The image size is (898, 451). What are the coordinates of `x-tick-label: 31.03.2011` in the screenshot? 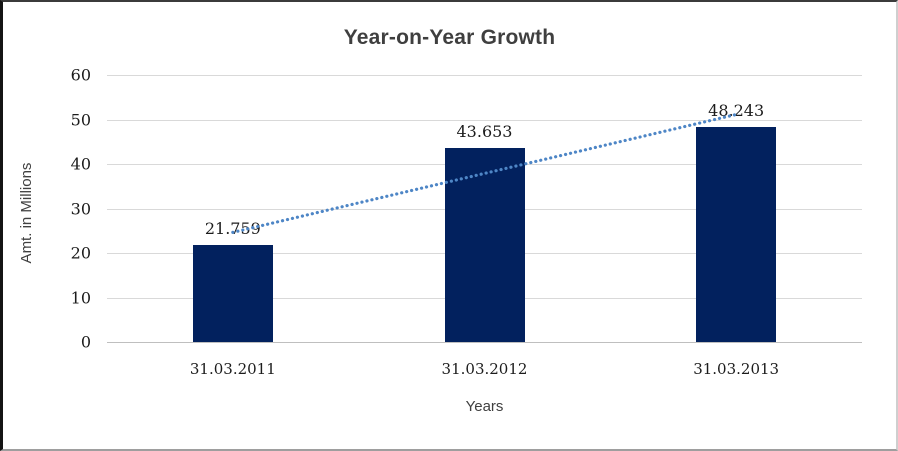 It's located at (232, 369).